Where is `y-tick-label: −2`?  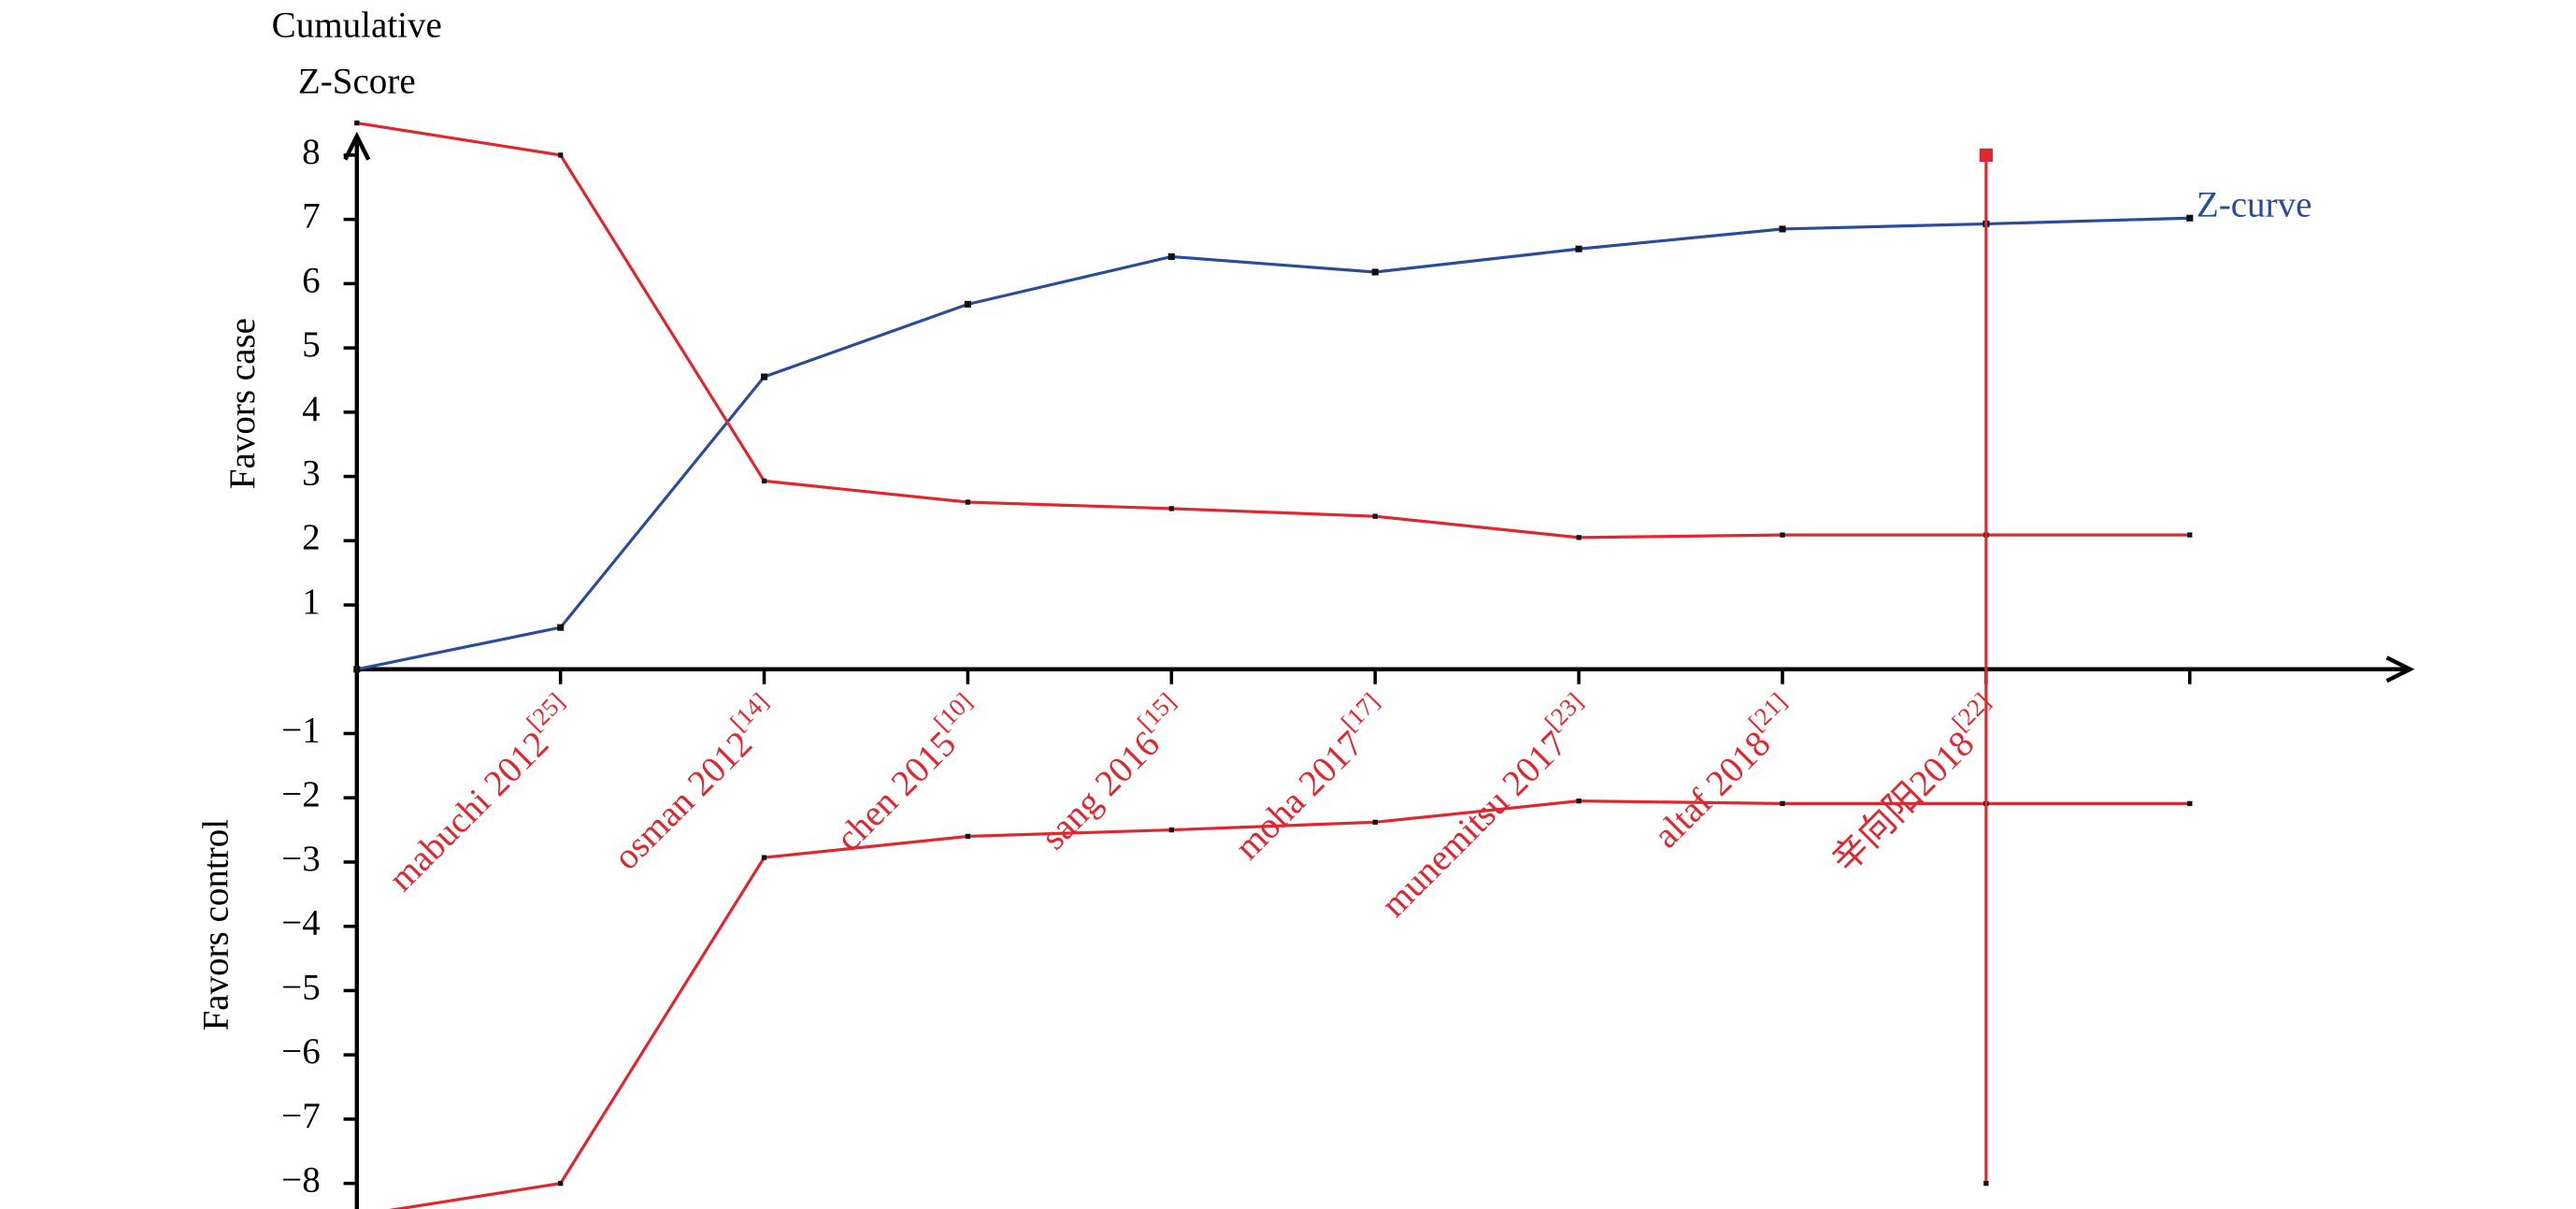
y-tick-label: −2 is located at coordinates (301, 794).